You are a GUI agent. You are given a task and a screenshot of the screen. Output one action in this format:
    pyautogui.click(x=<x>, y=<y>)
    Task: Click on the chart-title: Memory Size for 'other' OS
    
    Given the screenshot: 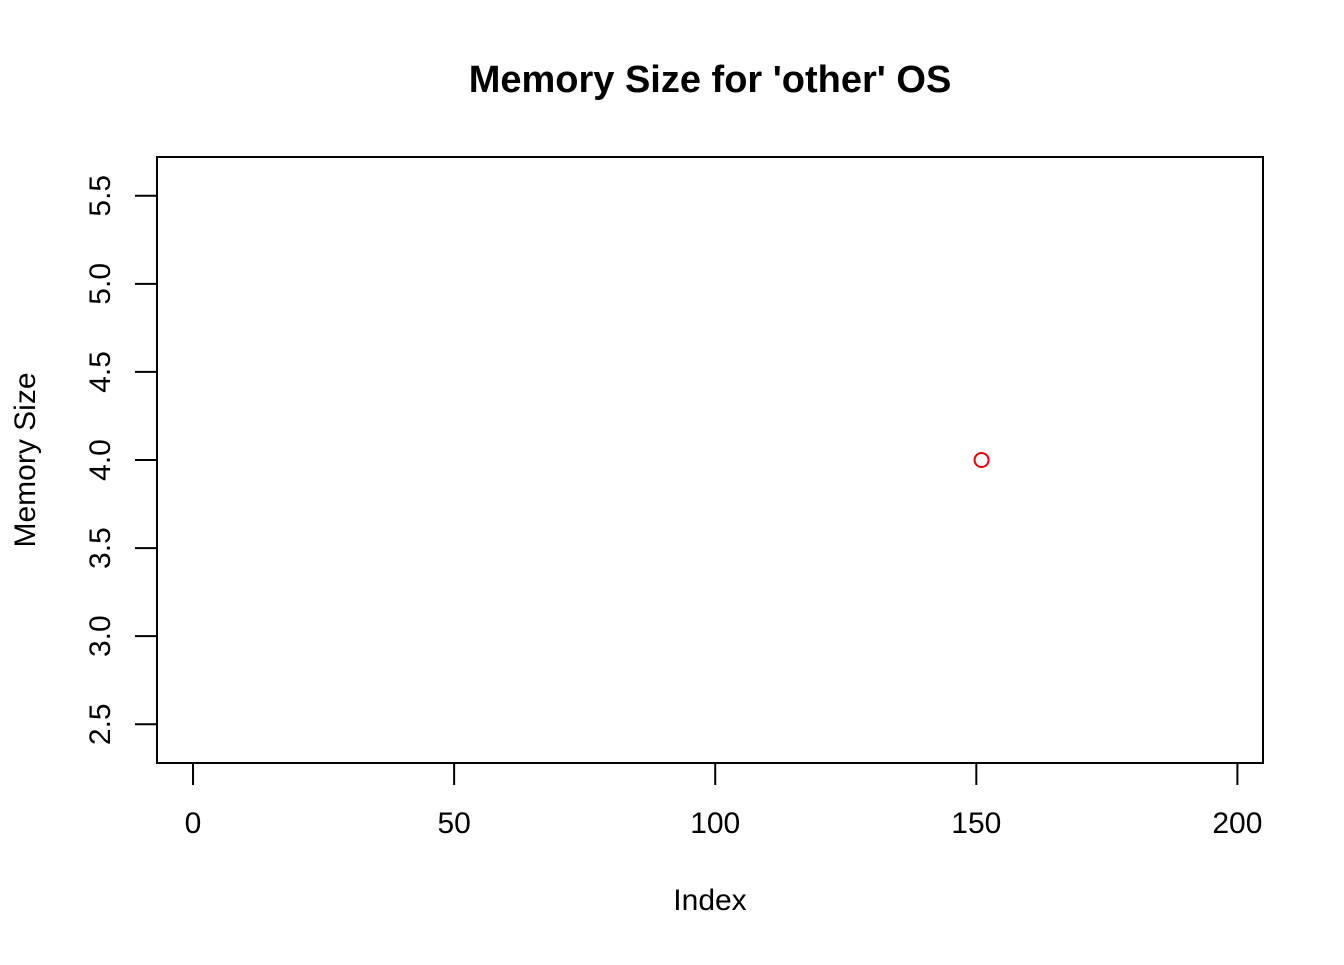 What is the action you would take?
    pyautogui.click(x=710, y=80)
    